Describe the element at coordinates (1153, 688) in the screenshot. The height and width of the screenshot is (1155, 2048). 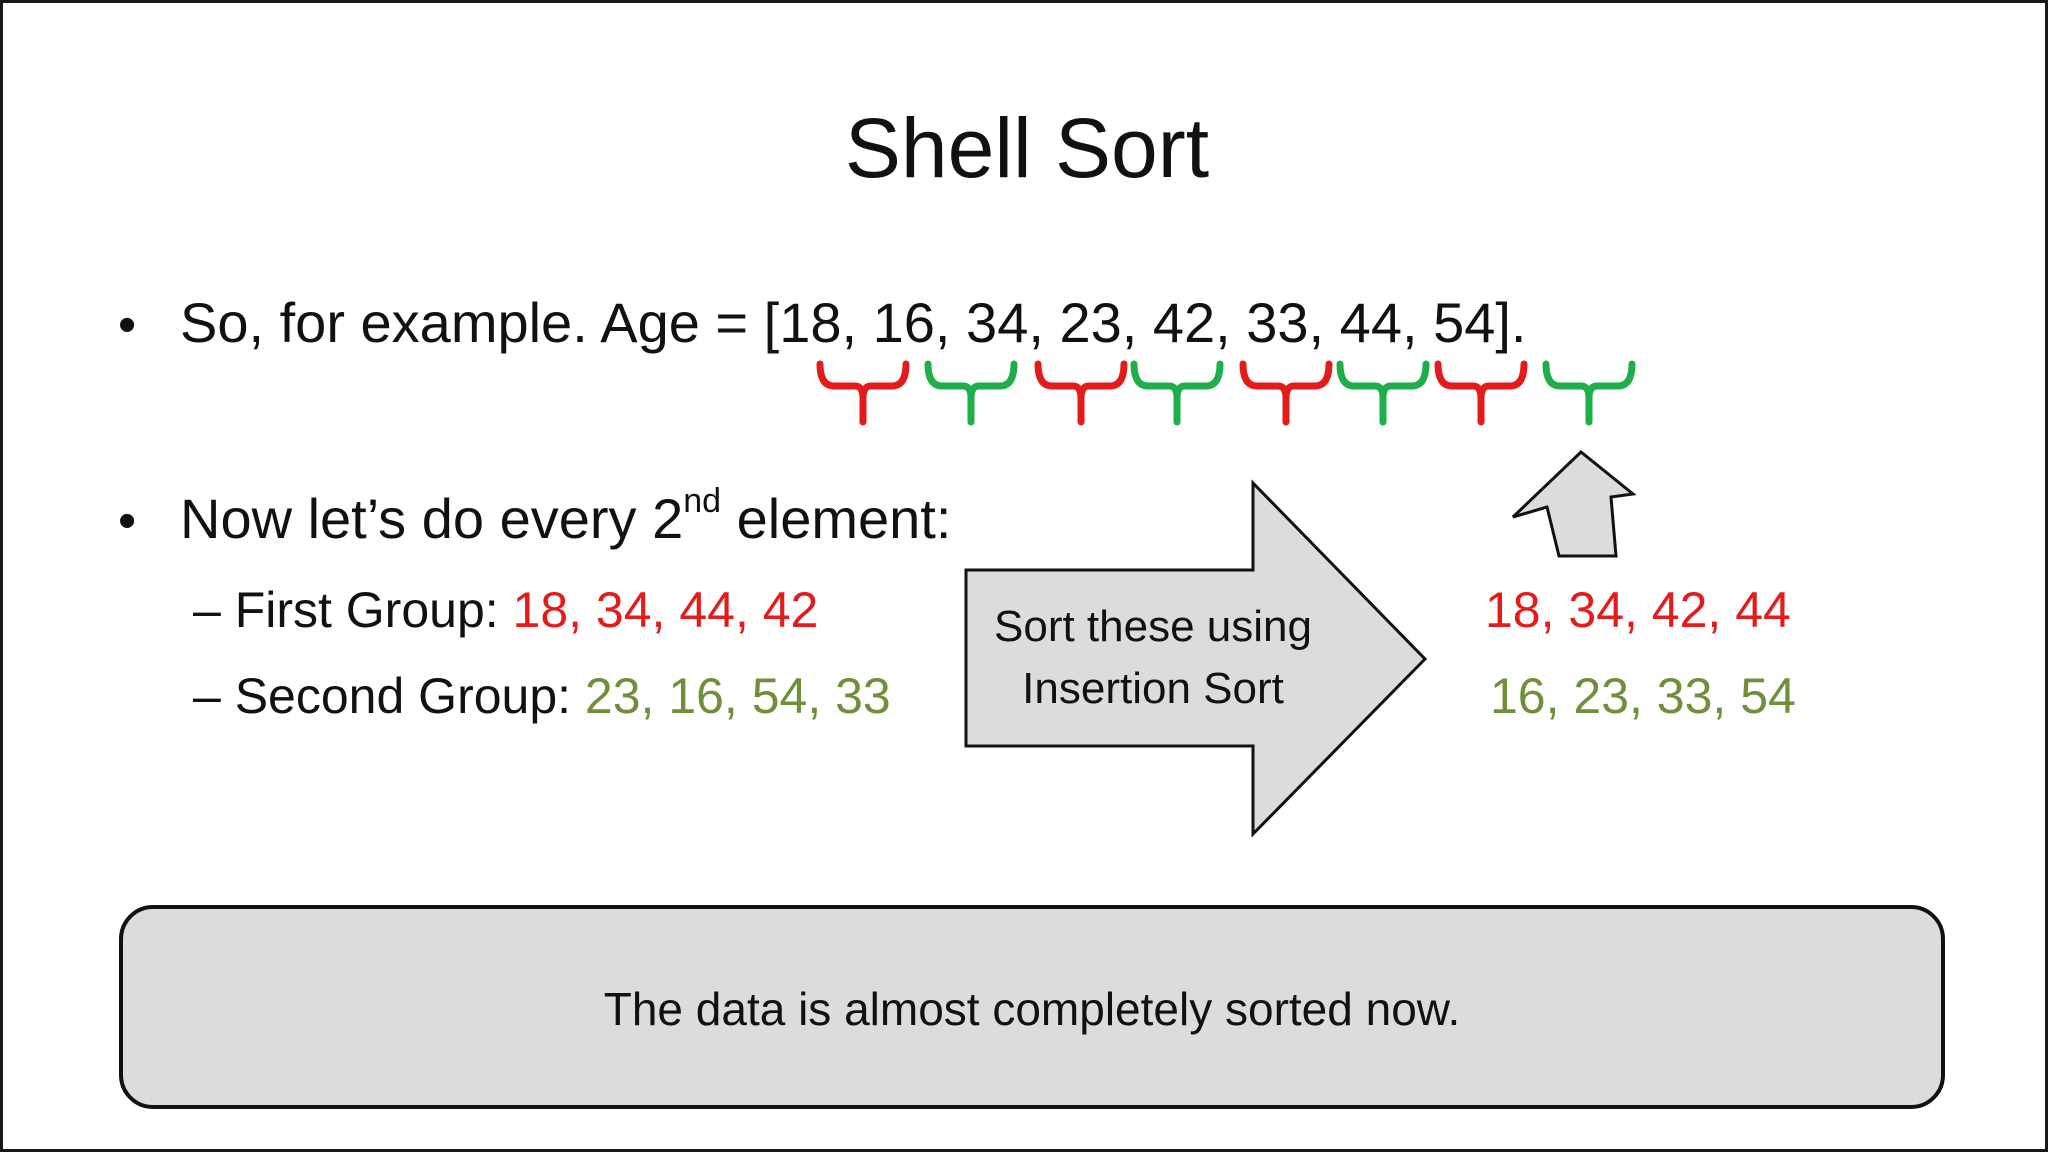
I see `arrow-label-line2: Insertion Sort` at that location.